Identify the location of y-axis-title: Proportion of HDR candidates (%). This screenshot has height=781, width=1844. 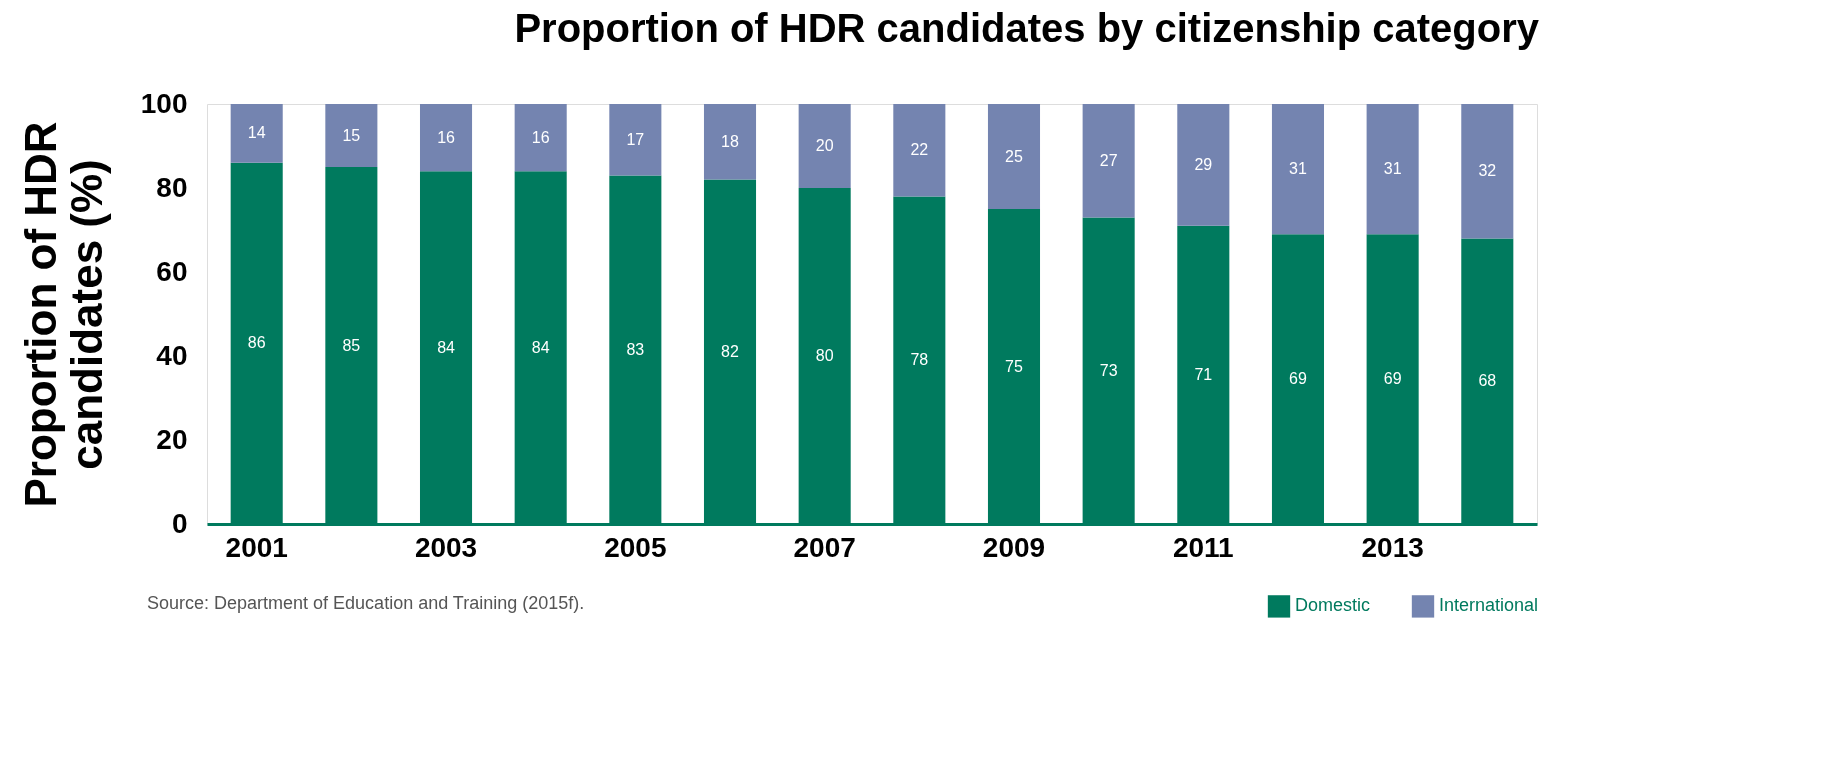
(63, 314).